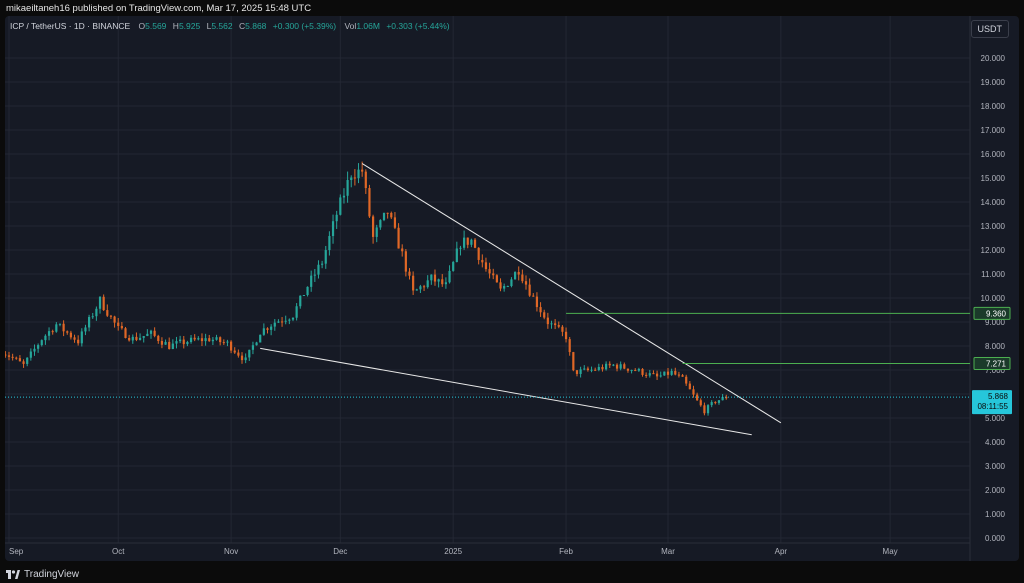 The width and height of the screenshot is (1024, 583). I want to click on change-value: +0.300 (+5.39%), so click(304, 26).